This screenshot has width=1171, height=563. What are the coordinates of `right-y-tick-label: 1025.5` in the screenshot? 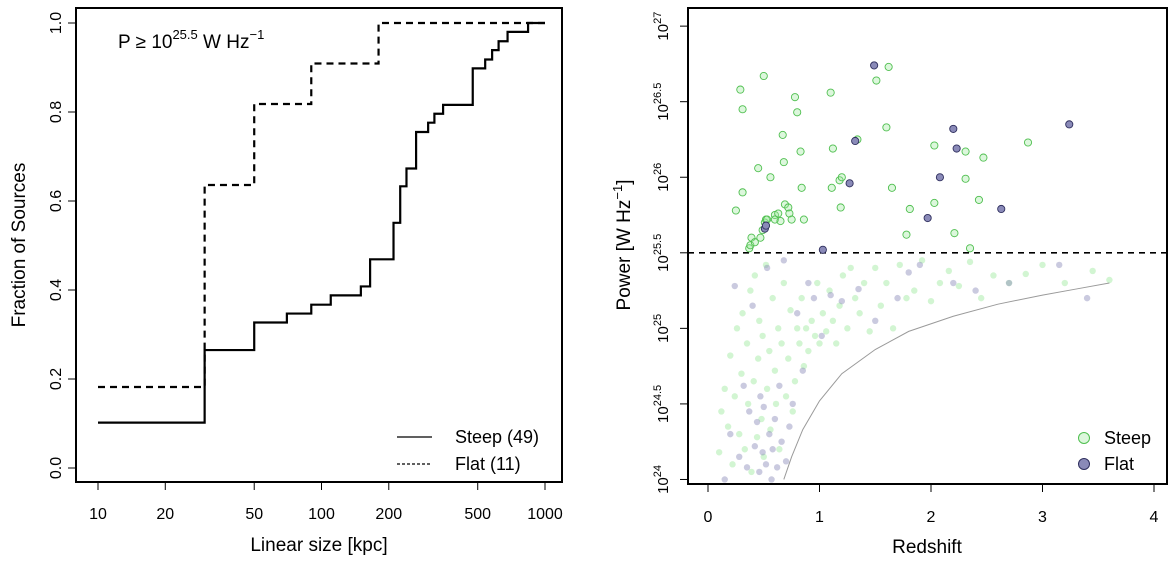 It's located at (662, 253).